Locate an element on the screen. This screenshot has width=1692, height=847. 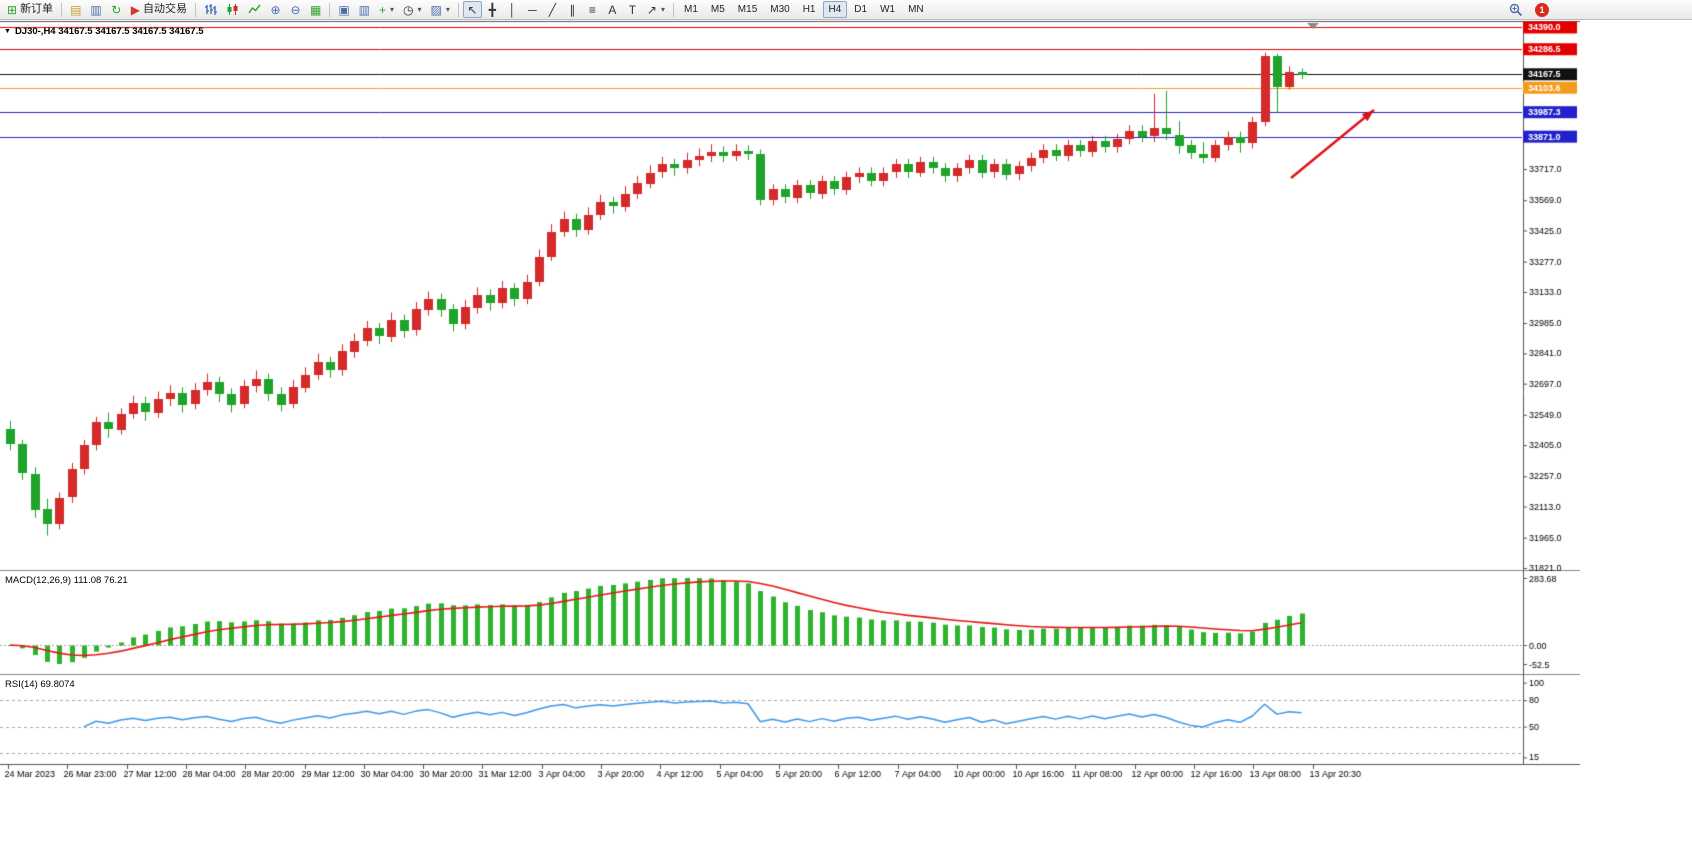
profiles-icon: ▥ is located at coordinates (364, 9).